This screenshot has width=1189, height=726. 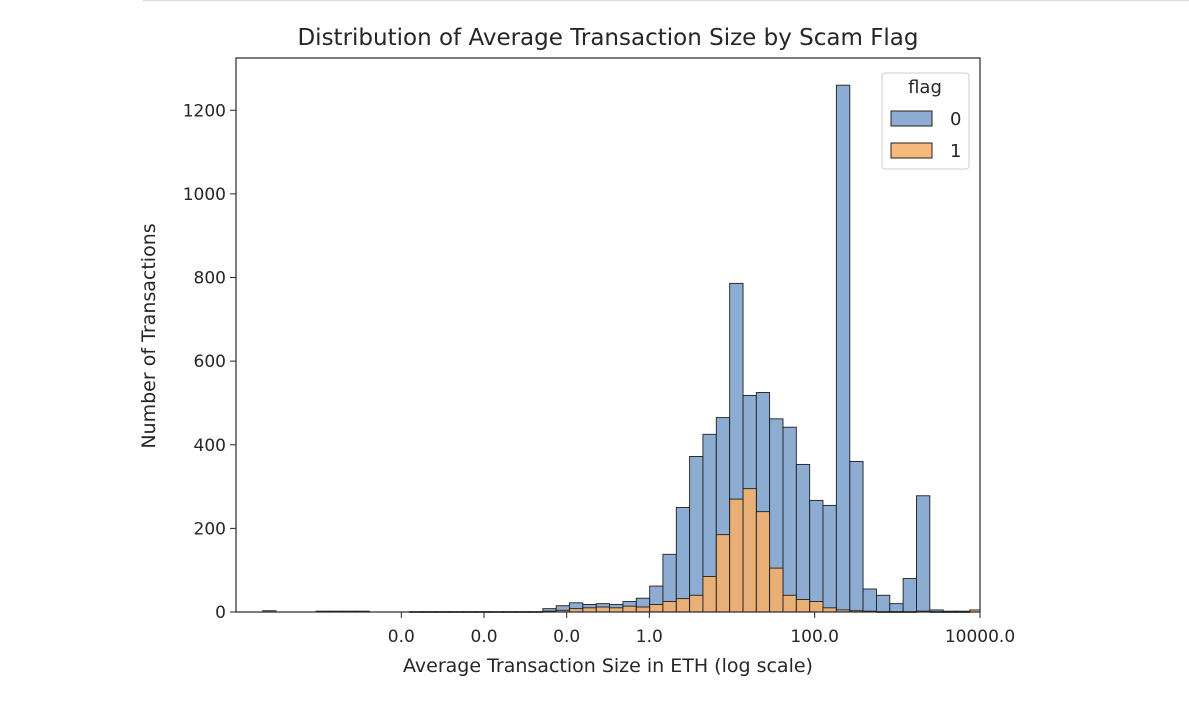 I want to click on x-tick-label: 10000.0, so click(x=980, y=637).